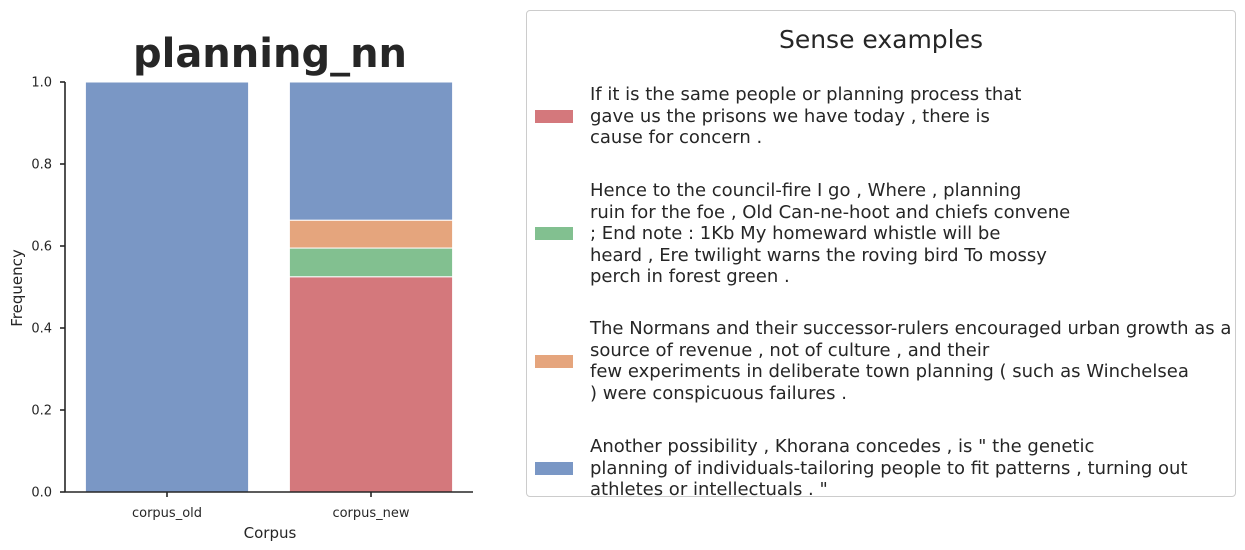 The image size is (1245, 550). Describe the element at coordinates (370, 513) in the screenshot. I see `x-tick-label: corpus_new` at that location.